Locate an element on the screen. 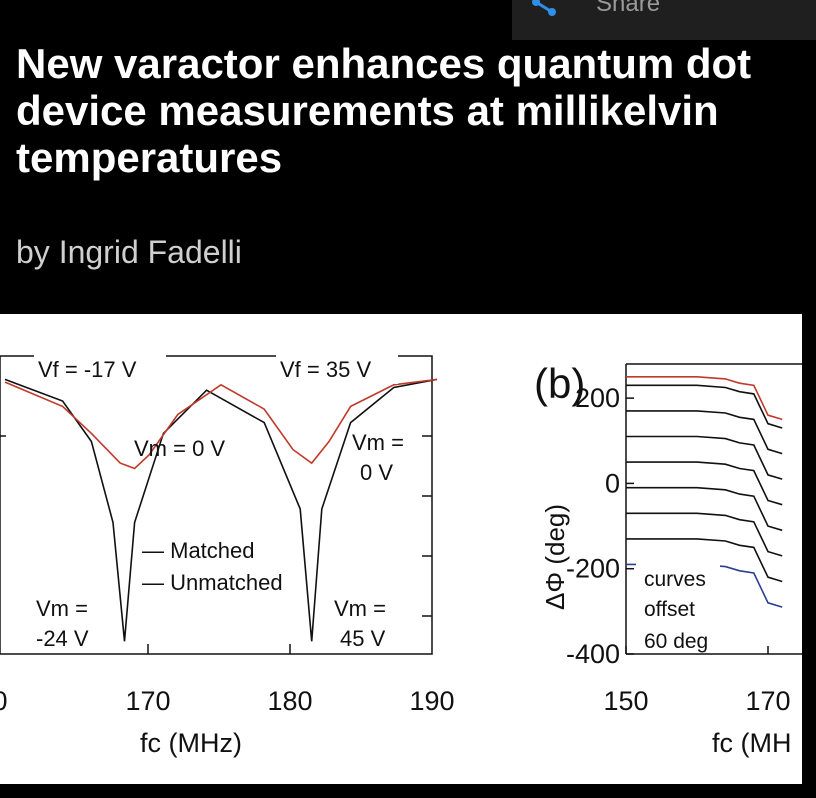  vm-right-bottom-label-1: Vm = is located at coordinates (360, 608).